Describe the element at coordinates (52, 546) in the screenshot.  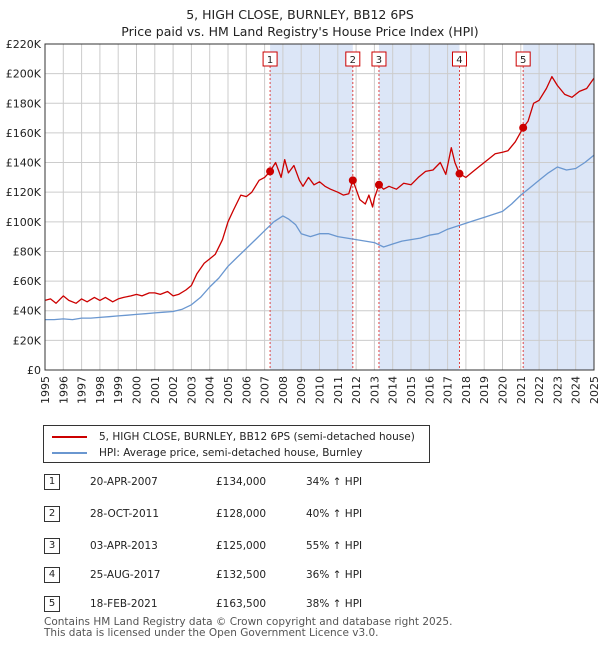
I see `sale-number-badge: 3` at that location.